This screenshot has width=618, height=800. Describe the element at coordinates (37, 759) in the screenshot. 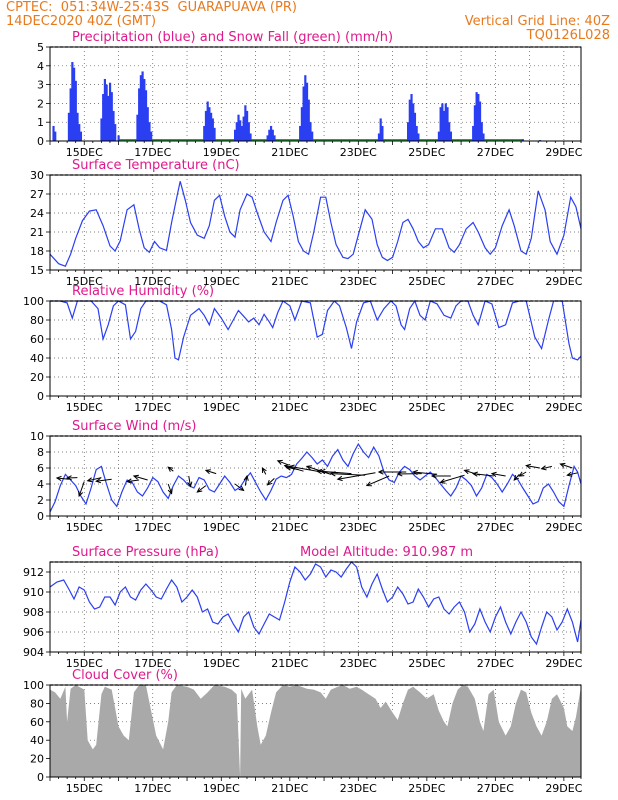

I see `cloud-ytick-label: 20` at that location.